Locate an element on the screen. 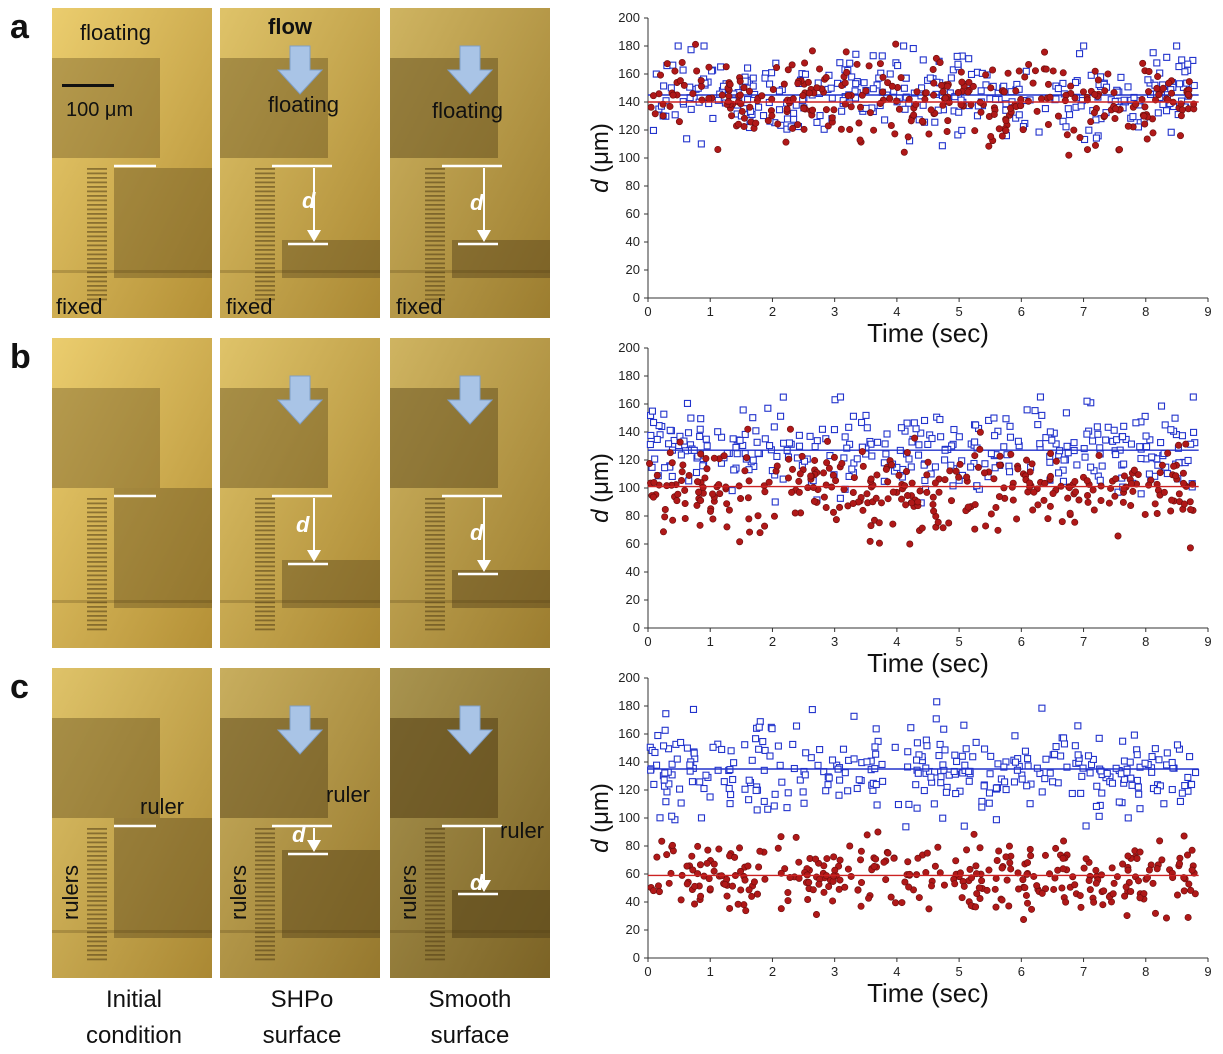  x-tick-label: 8 is located at coordinates (1145, 971).